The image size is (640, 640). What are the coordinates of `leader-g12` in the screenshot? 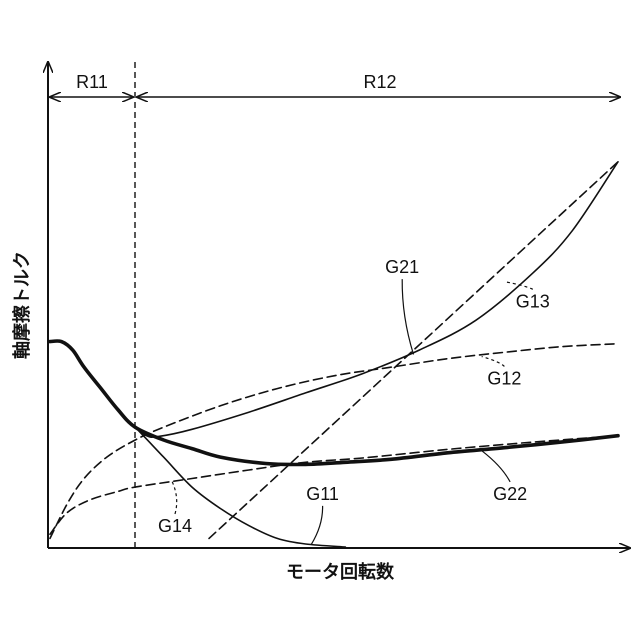 It's located at (493, 361).